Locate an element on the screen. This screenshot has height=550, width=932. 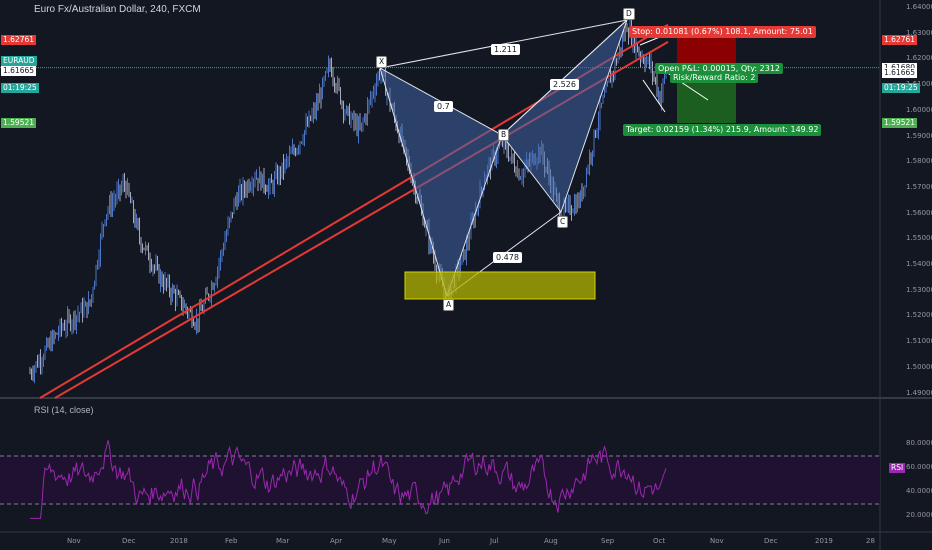
risk-reward-info: Risk/Reward Ratio: 2 is located at coordinates (714, 77).